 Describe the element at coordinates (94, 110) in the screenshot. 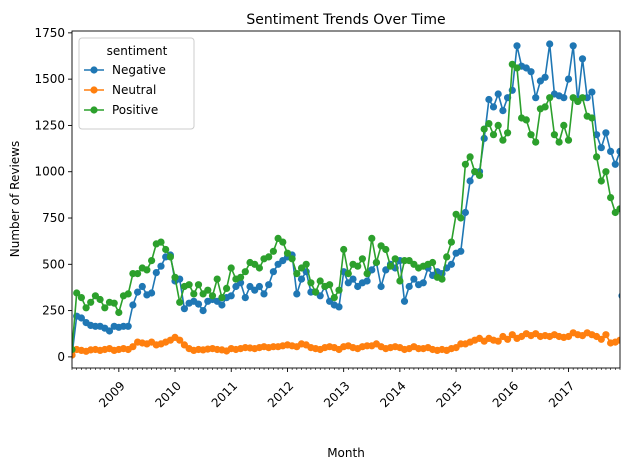

I see `legend-marker-positive` at that location.